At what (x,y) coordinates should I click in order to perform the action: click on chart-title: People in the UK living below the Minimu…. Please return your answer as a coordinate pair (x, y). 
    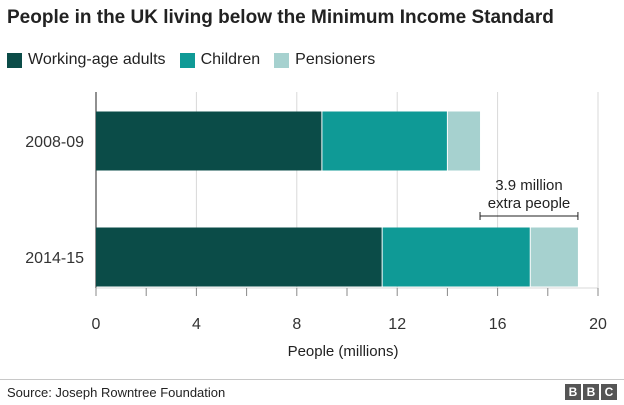
    Looking at the image, I should click on (280, 17).